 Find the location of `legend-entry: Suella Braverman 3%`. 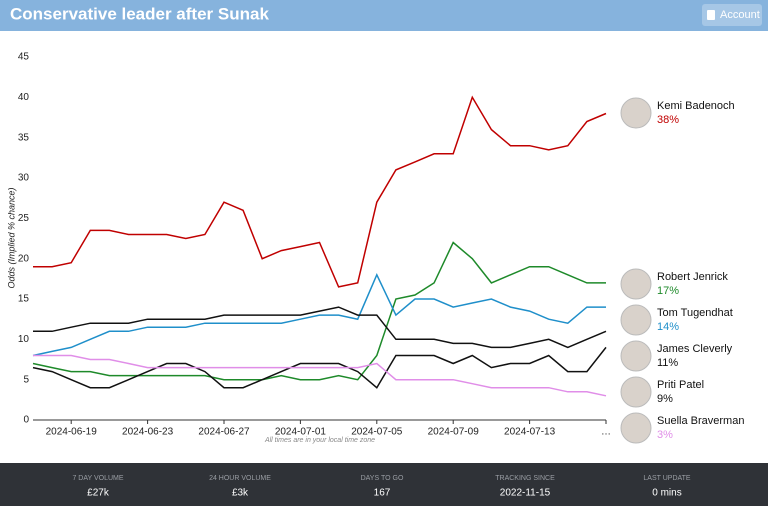

legend-entry: Suella Braverman 3% is located at coordinates (682, 428).